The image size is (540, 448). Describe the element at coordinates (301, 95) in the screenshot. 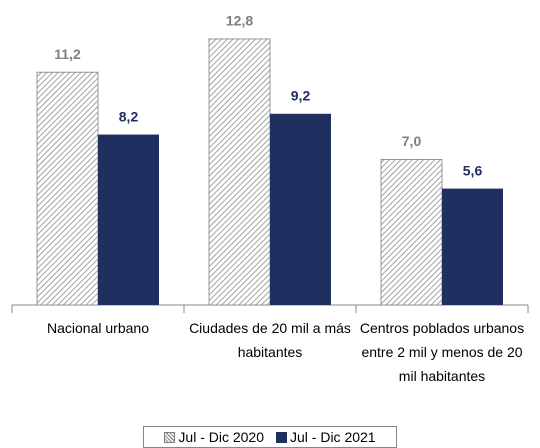

I see `value-label: 9,2` at that location.